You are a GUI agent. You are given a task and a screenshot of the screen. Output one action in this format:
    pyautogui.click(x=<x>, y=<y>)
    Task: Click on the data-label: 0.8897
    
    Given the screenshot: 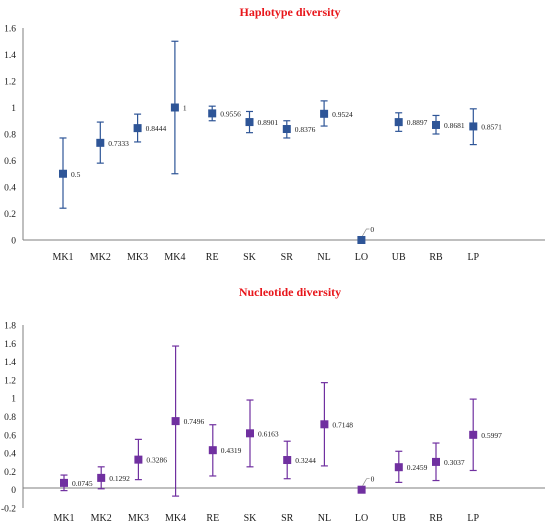 What is the action you would take?
    pyautogui.click(x=417, y=122)
    